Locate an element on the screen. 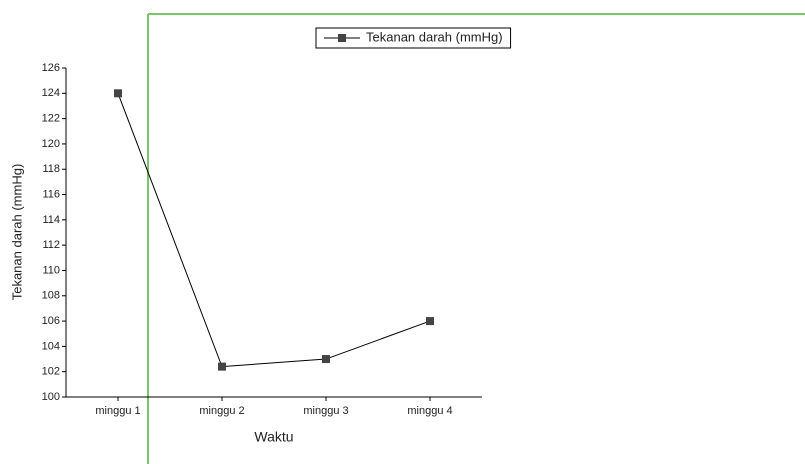 The image size is (805, 464). y-tick-label: 120 is located at coordinates (51, 144).